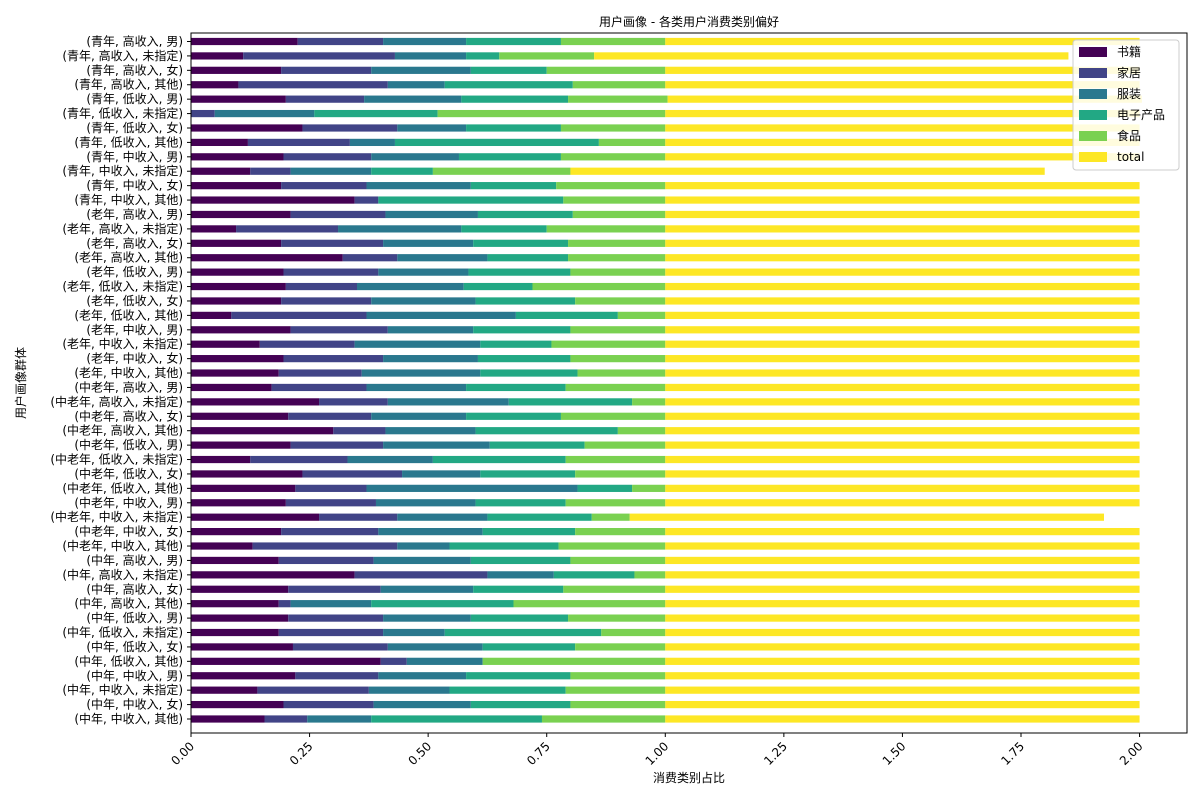 This screenshot has width=1200, height=800. I want to click on y-tick-label: (中年, 高收入, 女), so click(134, 588).